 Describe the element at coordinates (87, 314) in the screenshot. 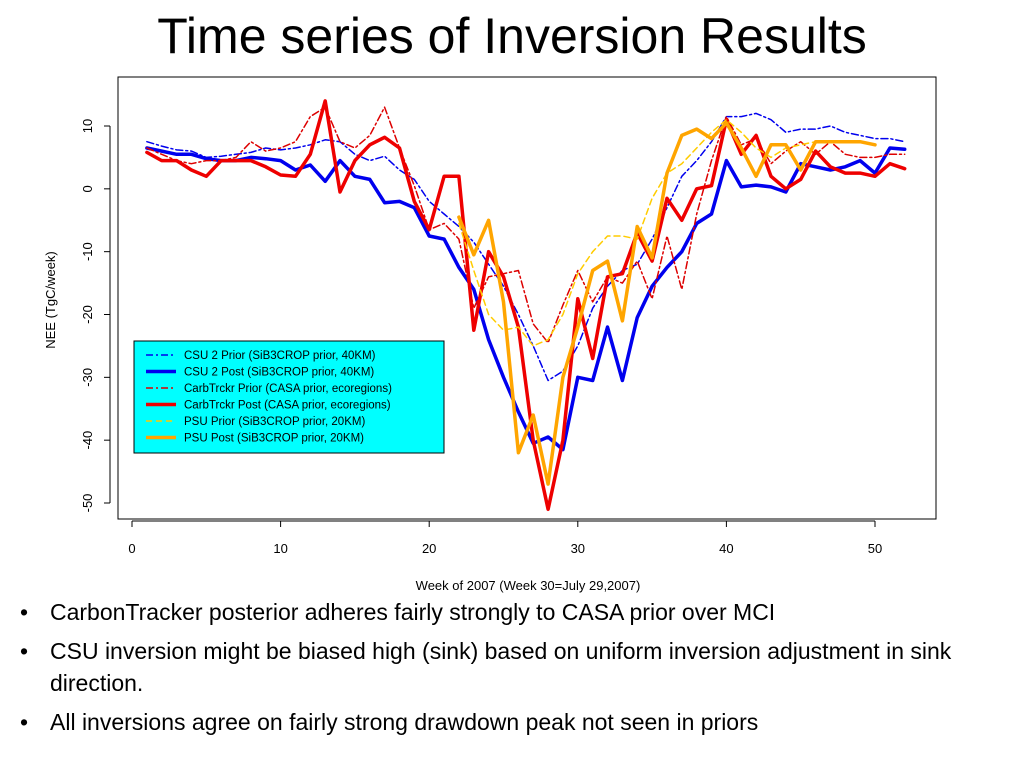

I see `y-tick-label: -20` at that location.